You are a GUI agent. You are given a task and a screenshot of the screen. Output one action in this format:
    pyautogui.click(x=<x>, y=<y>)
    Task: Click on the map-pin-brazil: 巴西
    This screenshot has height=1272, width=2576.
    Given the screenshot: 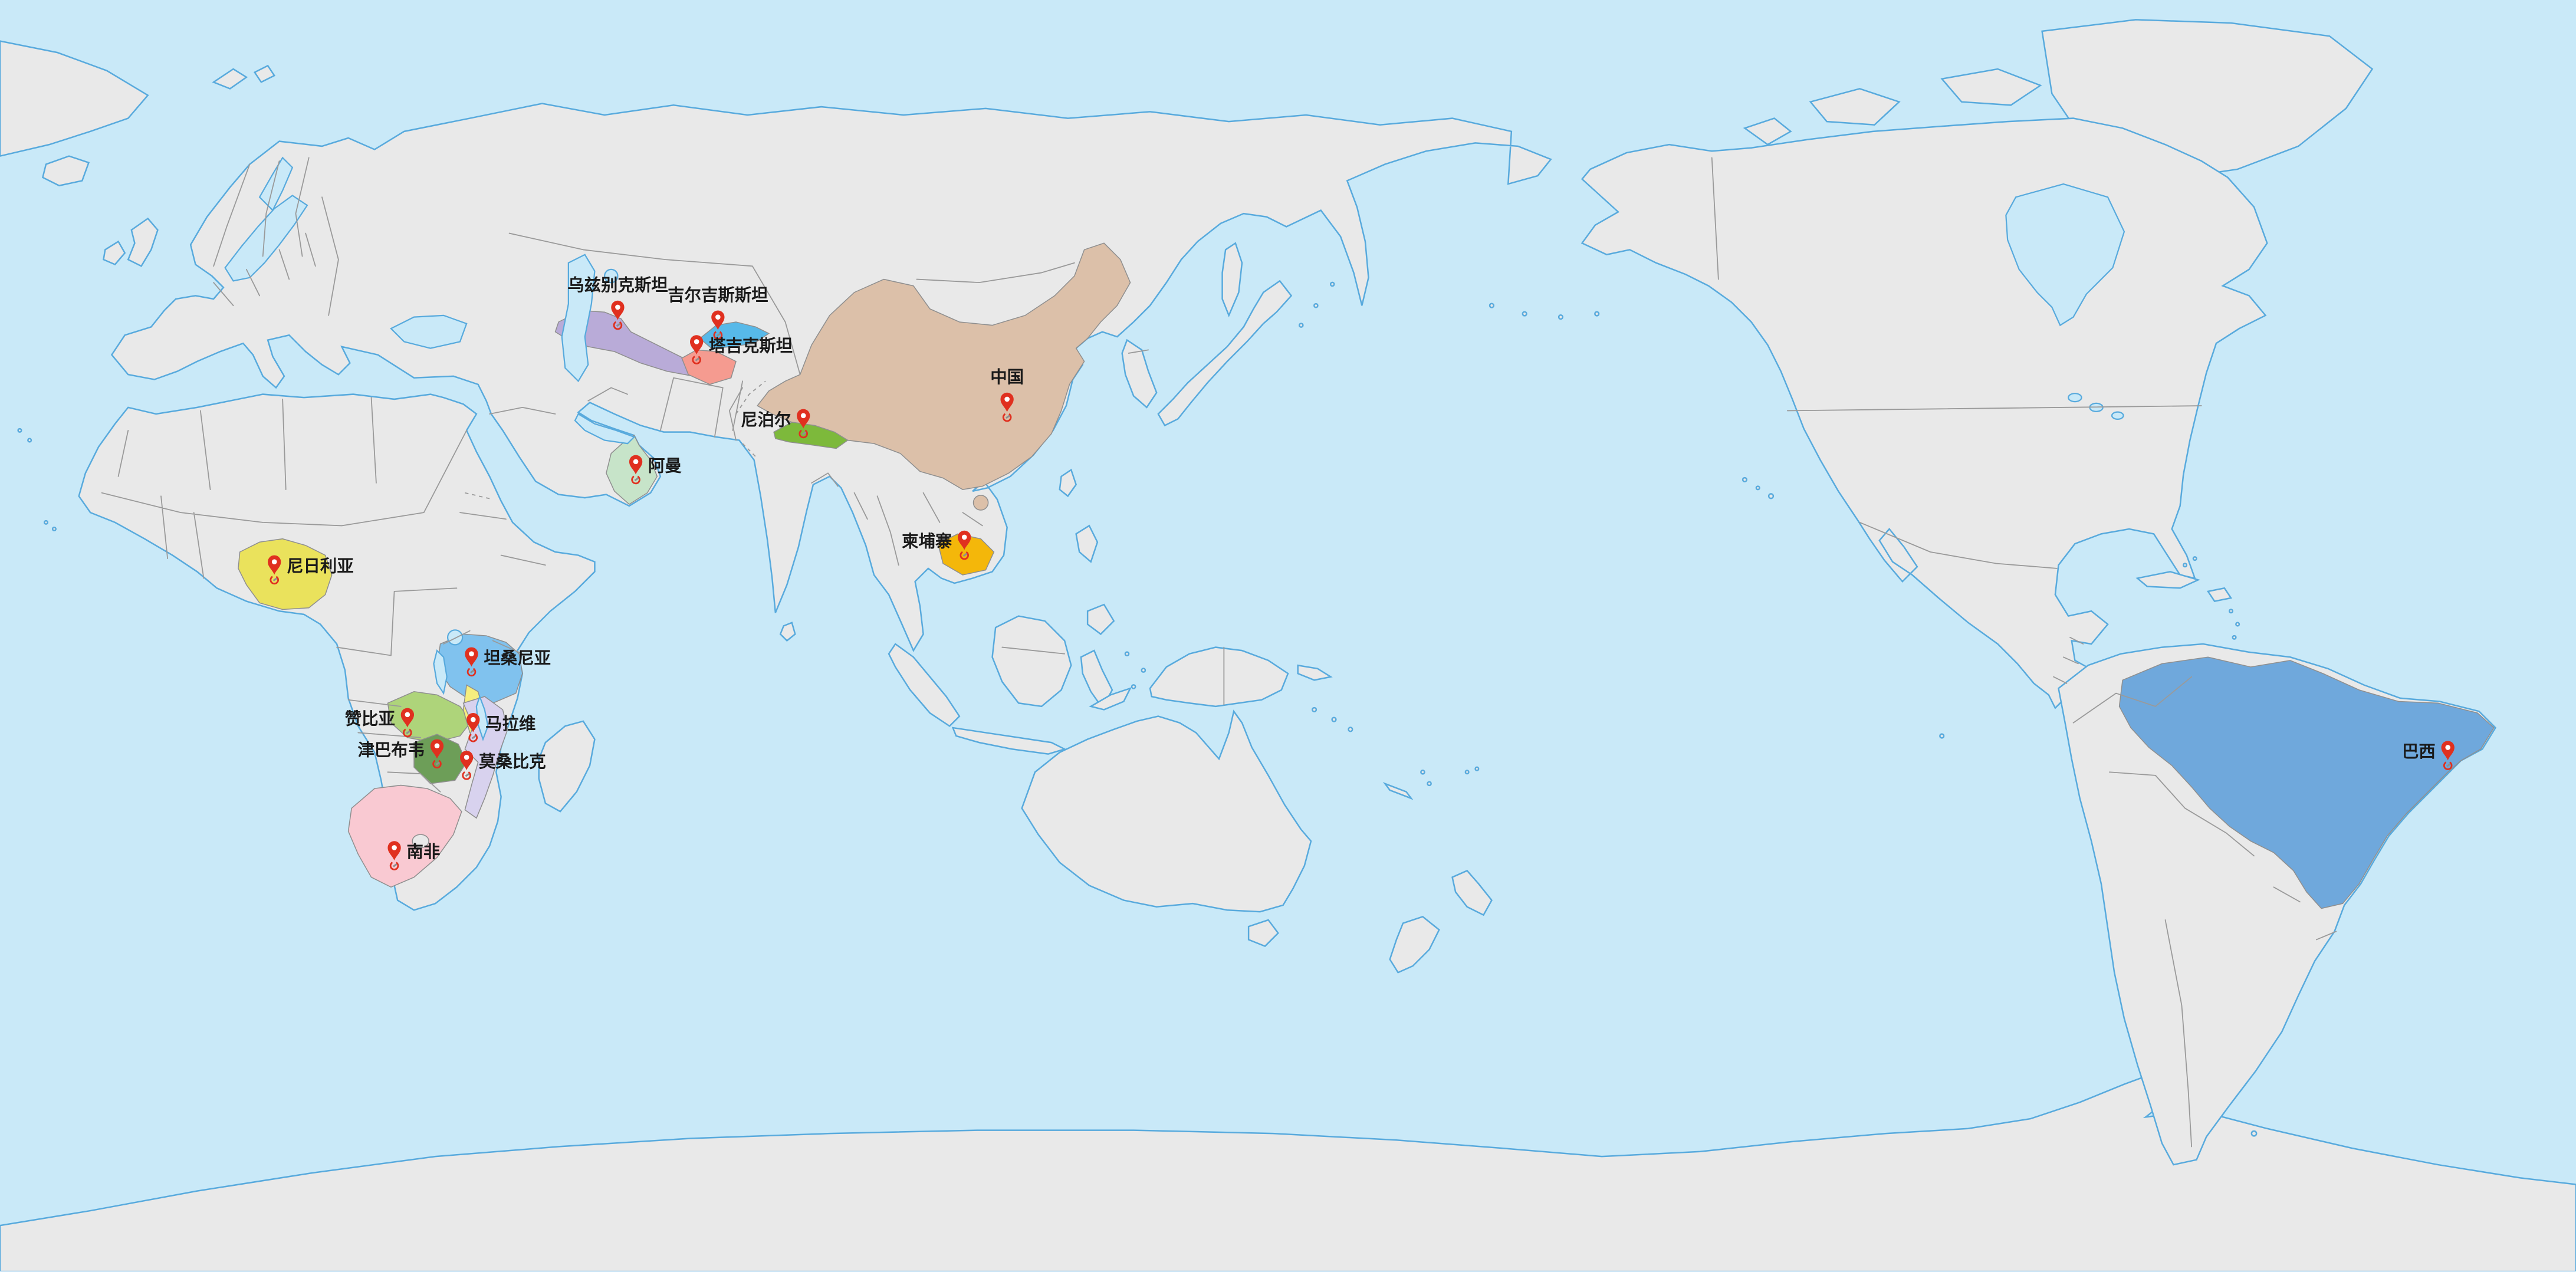 What is the action you would take?
    pyautogui.click(x=2428, y=756)
    